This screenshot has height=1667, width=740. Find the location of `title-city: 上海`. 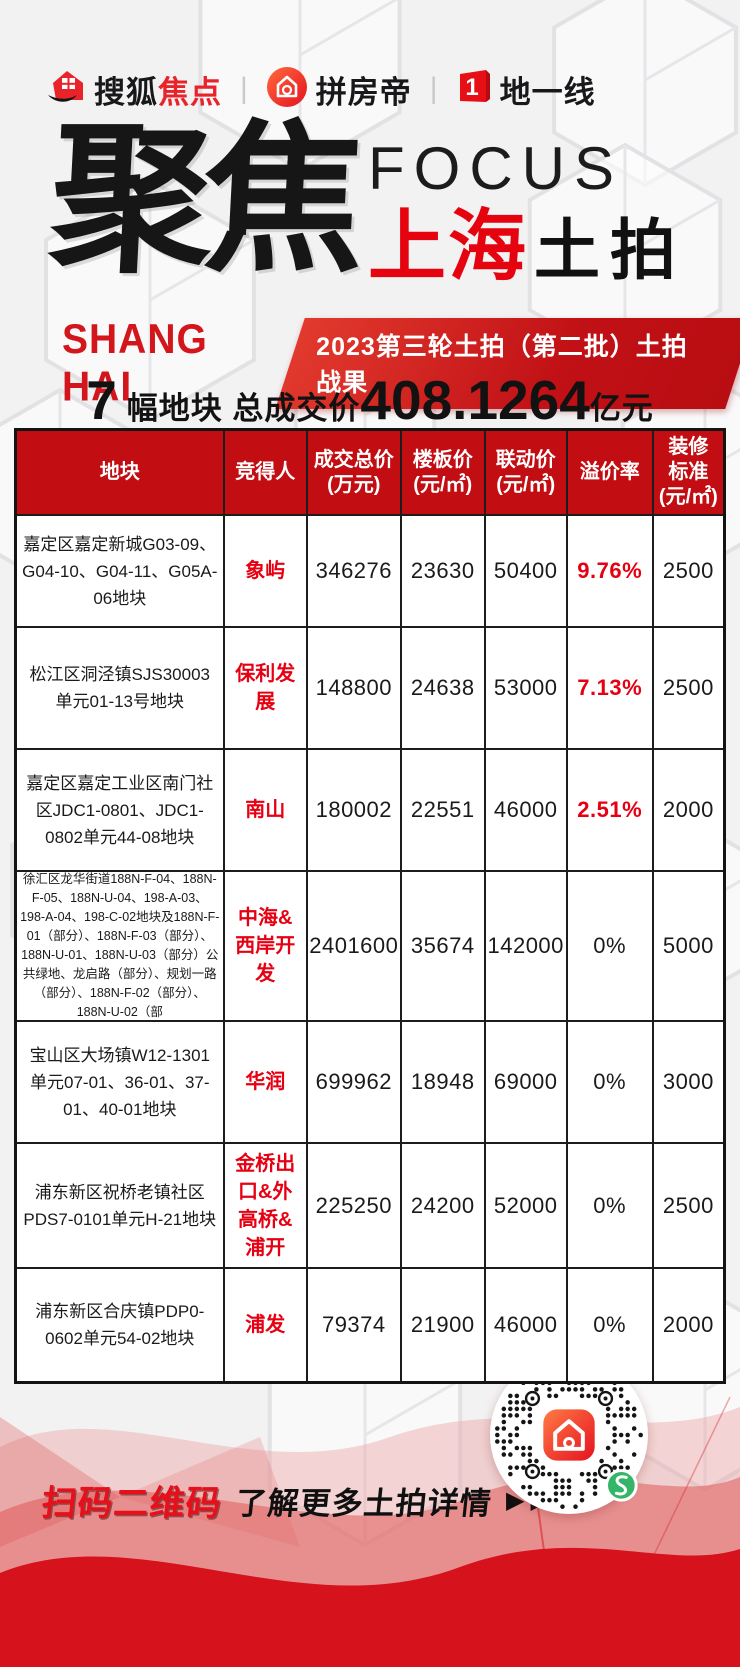

title-city: 上海 is located at coordinates (448, 246).